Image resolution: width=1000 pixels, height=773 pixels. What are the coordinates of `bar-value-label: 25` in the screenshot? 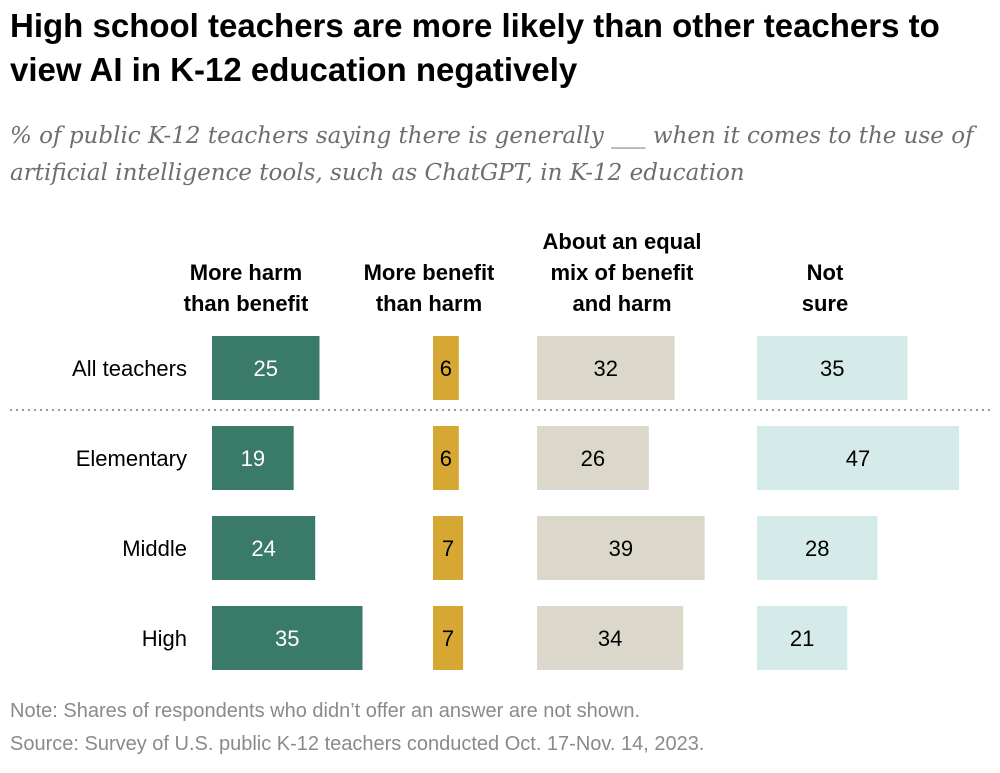 It's located at (266, 368).